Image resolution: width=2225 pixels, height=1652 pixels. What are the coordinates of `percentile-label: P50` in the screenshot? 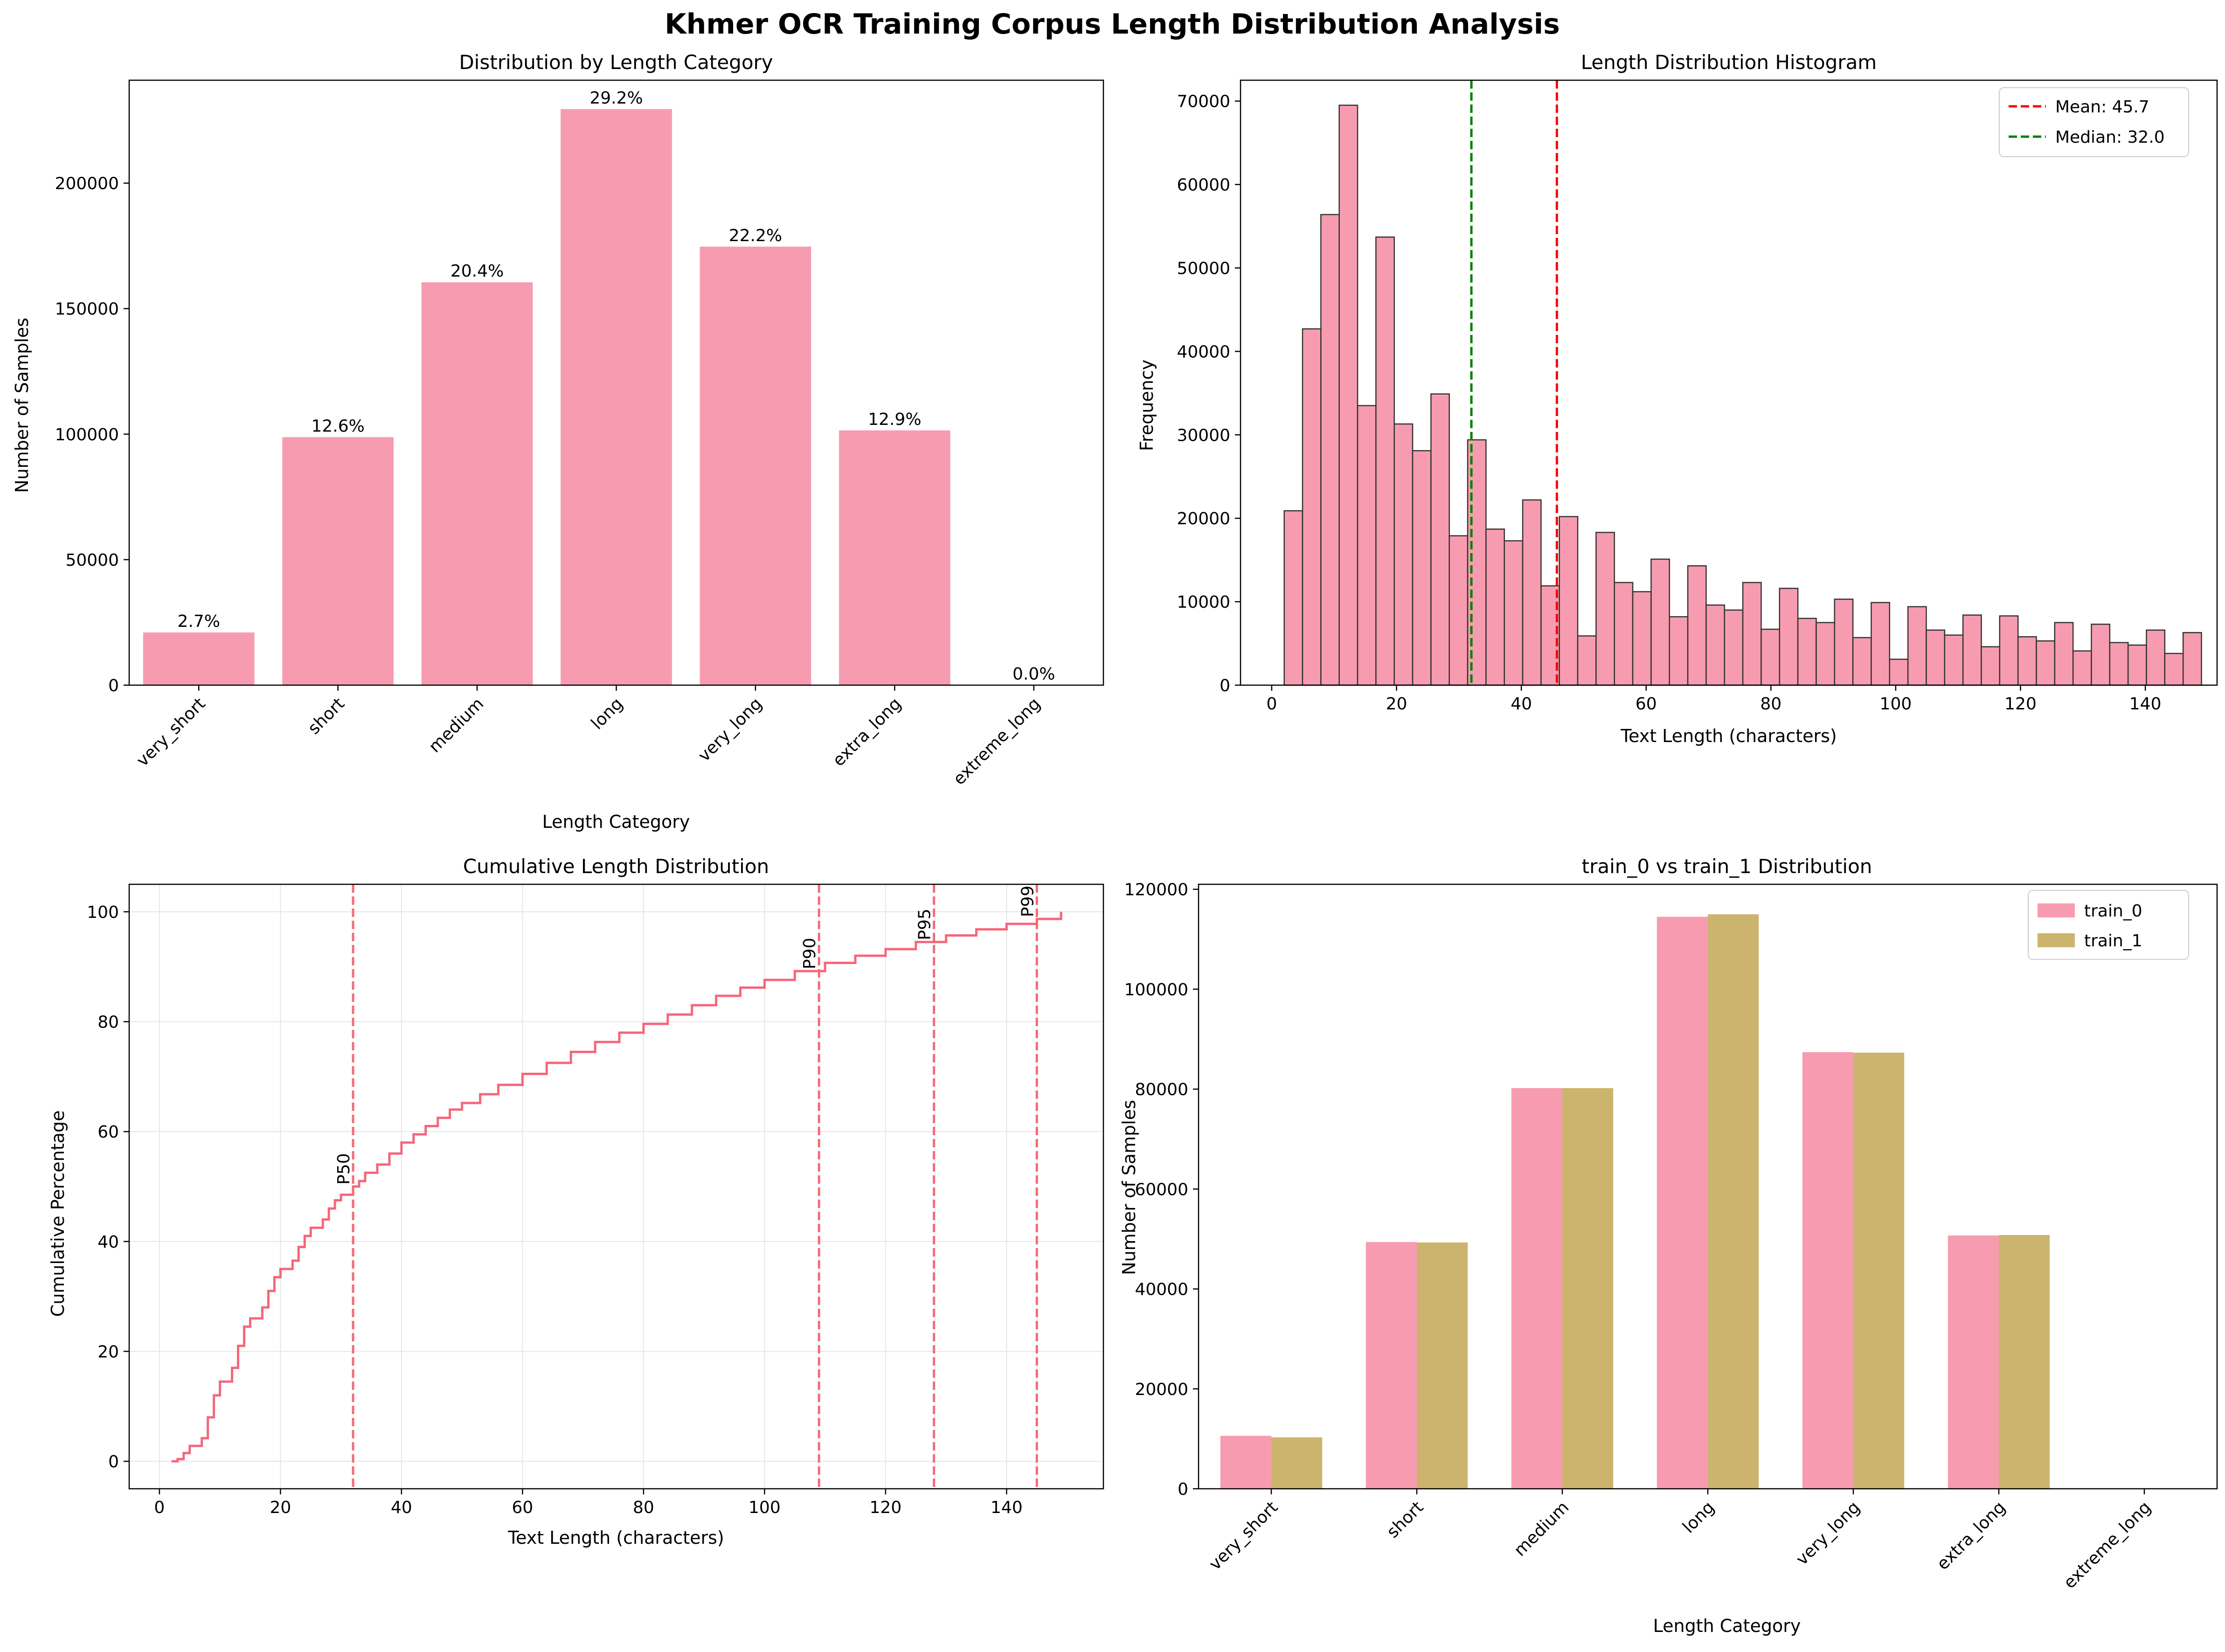 It's located at (344, 1169).